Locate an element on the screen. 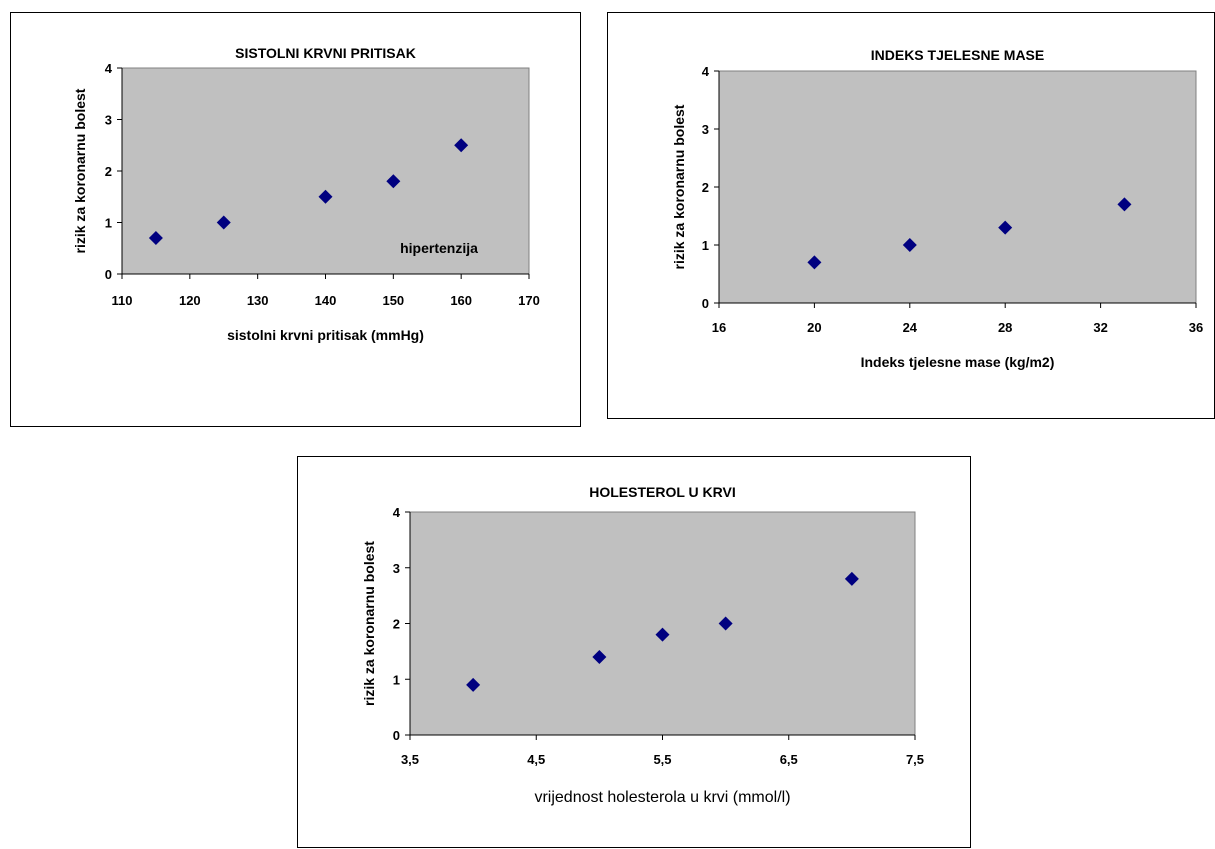  x-tick-label: 150 is located at coordinates (393, 300).